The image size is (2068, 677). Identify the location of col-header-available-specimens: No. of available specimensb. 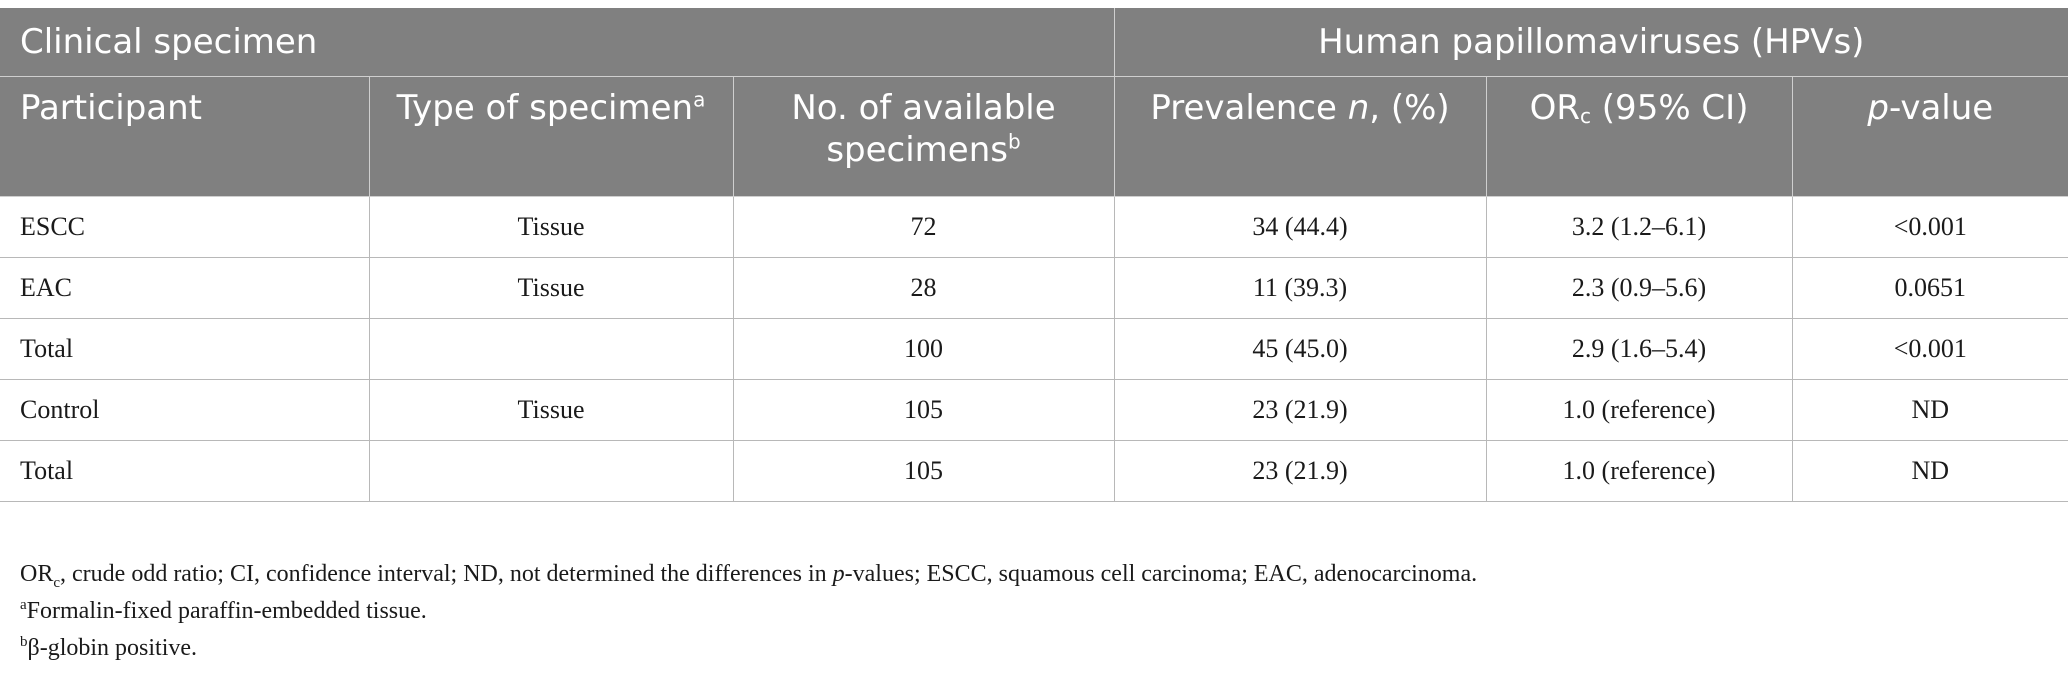
(924, 136).